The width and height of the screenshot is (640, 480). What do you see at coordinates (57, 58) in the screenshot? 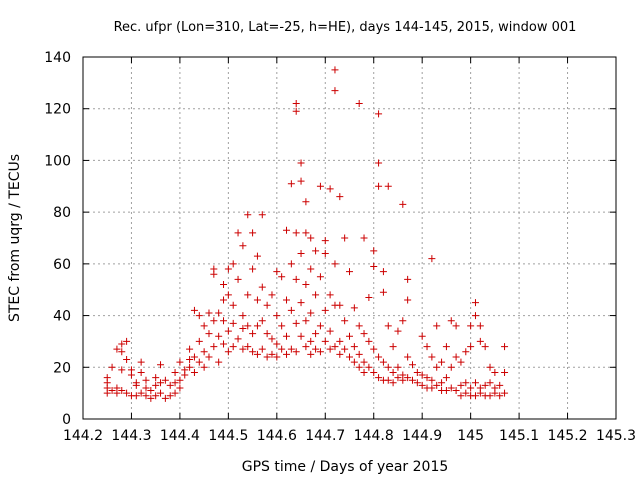
I see `y-tick-label: 140` at bounding box center [57, 58].